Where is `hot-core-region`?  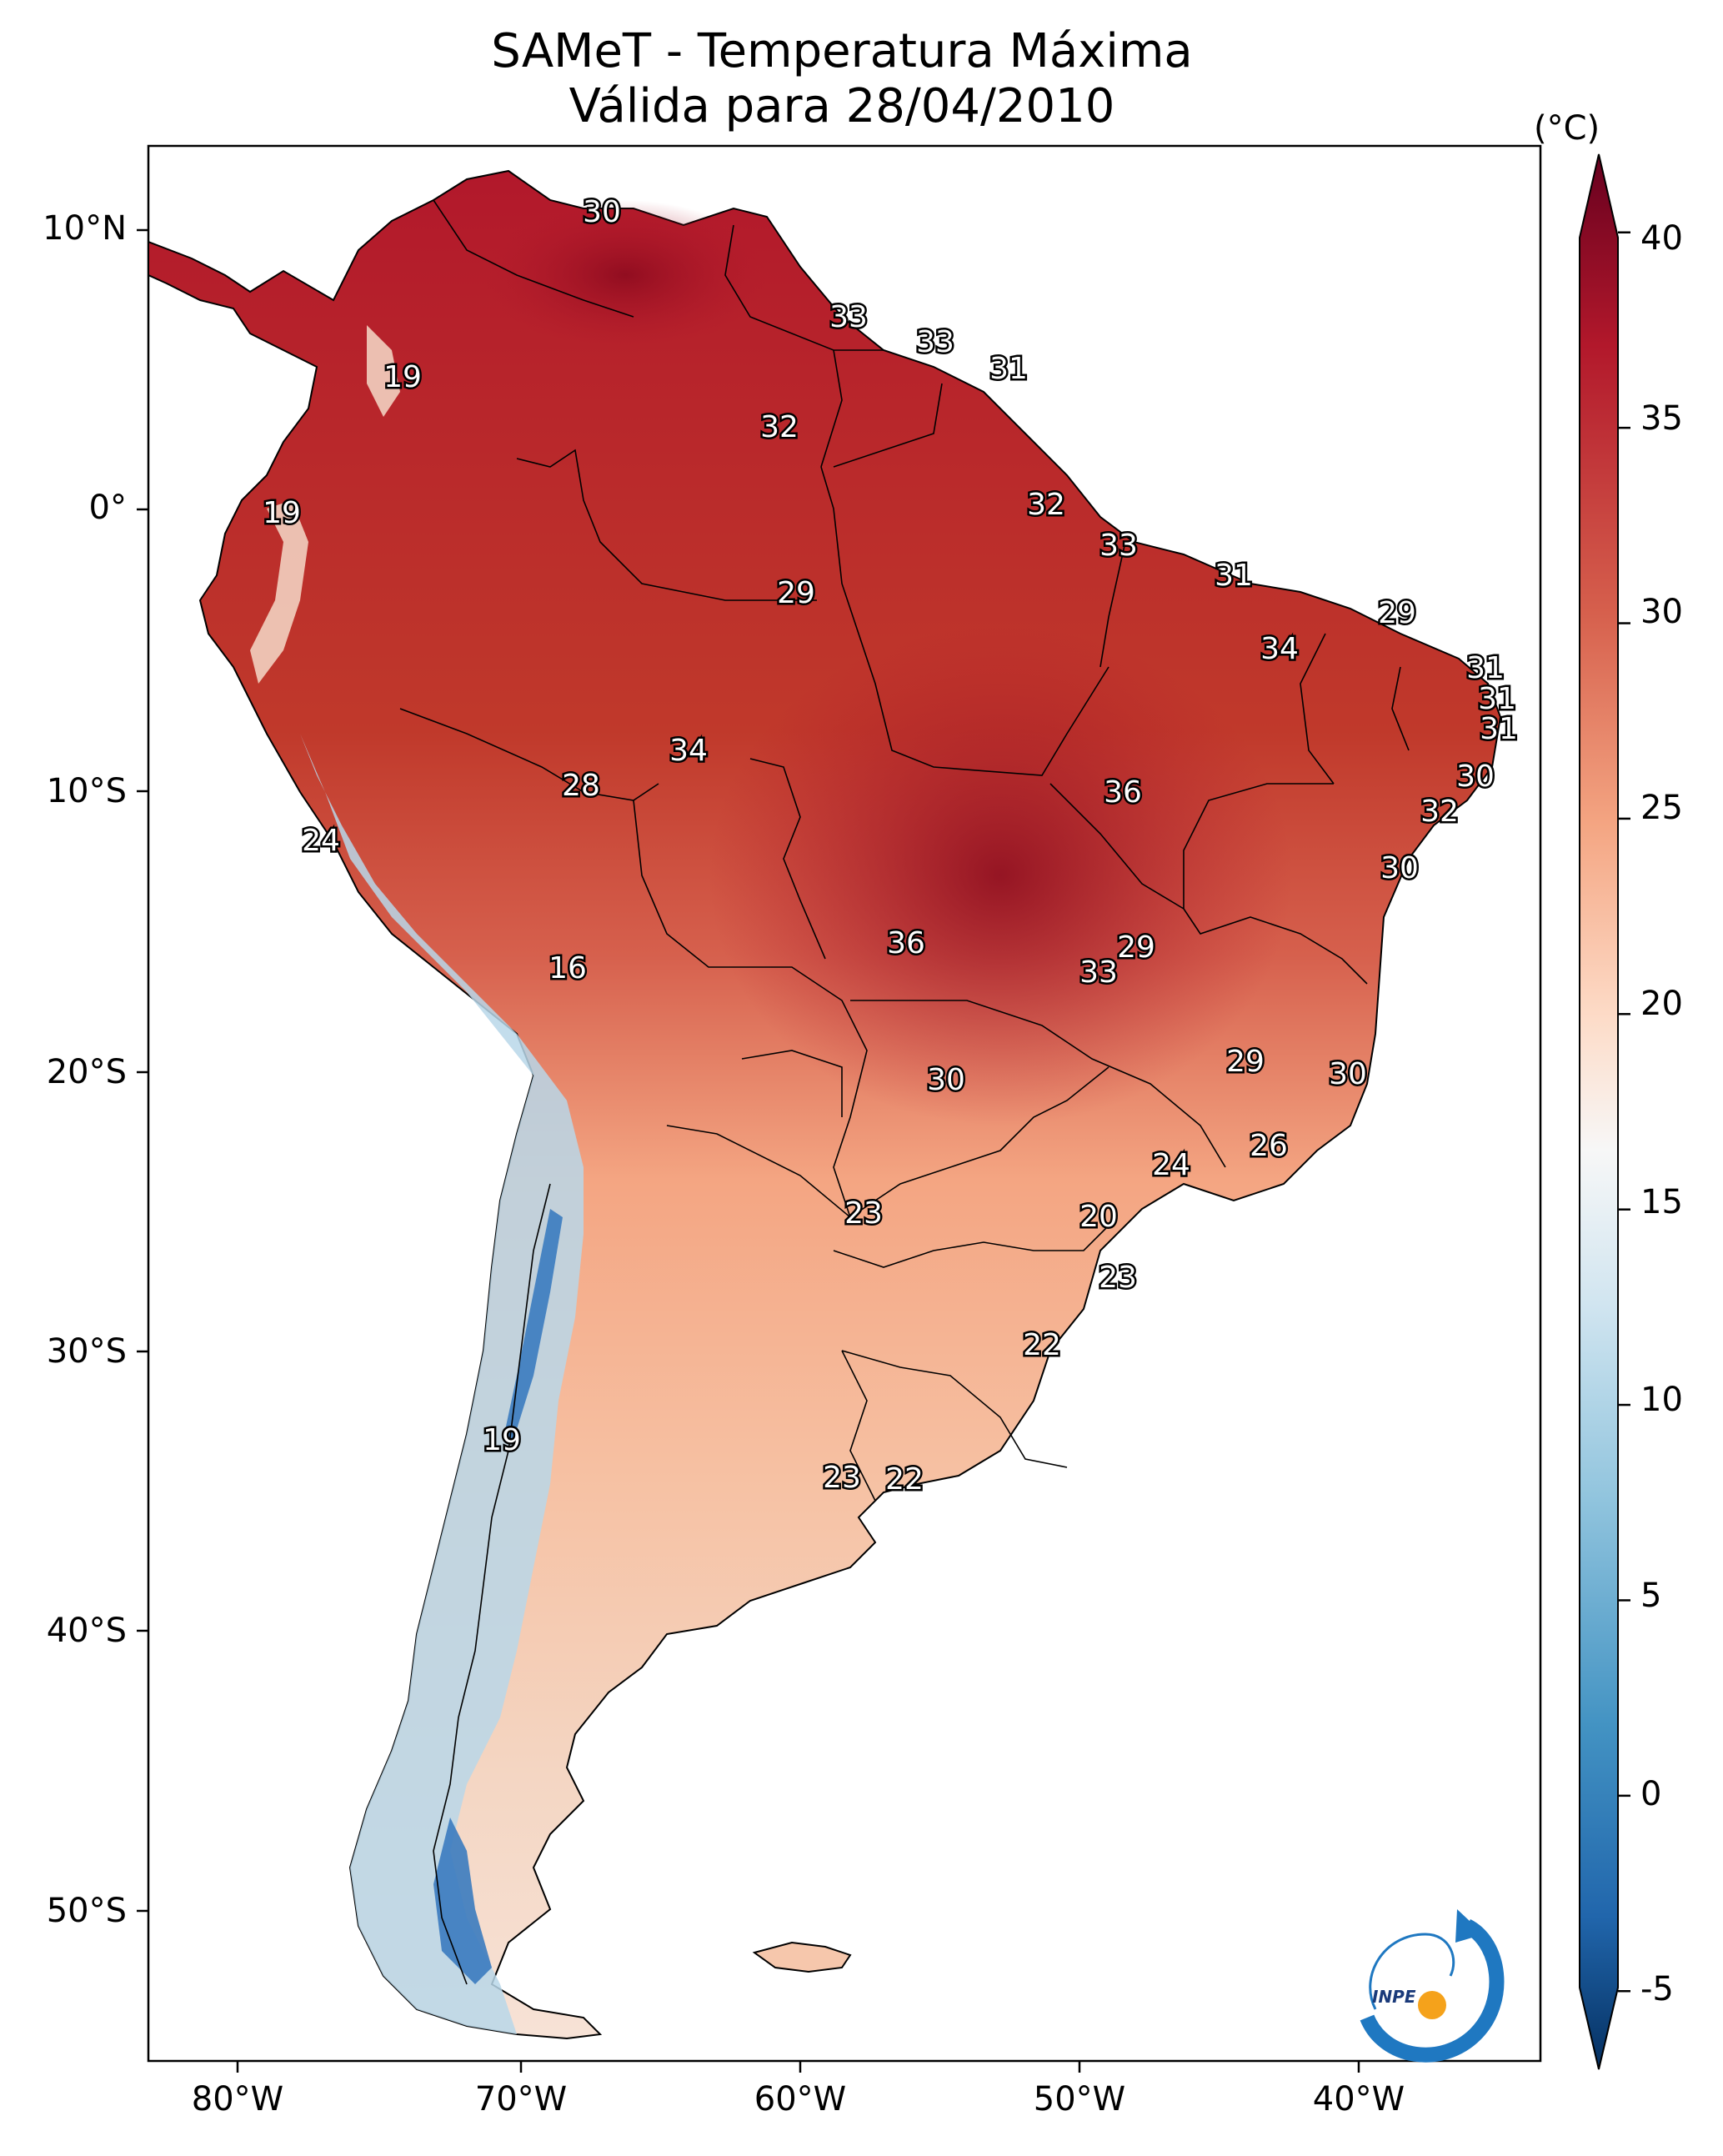
hot-core-region is located at coordinates (1001, 876).